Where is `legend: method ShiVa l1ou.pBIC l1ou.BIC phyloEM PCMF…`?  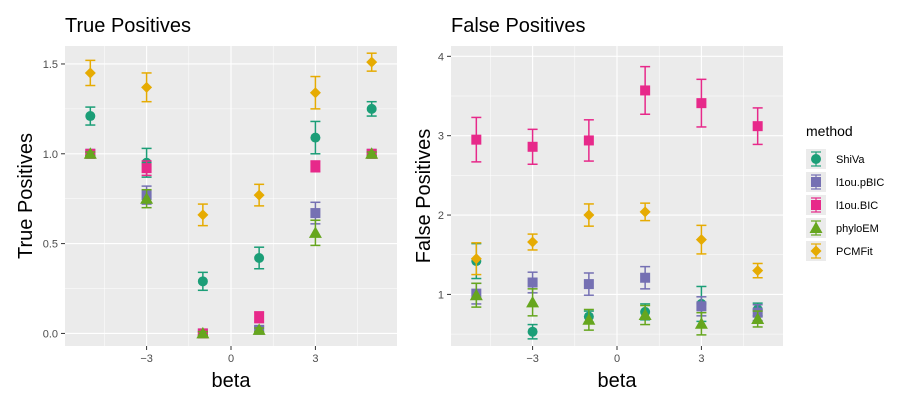
legend: method ShiVa l1ou.pBIC l1ou.BIC phyloEM PCMF… is located at coordinates (845, 192).